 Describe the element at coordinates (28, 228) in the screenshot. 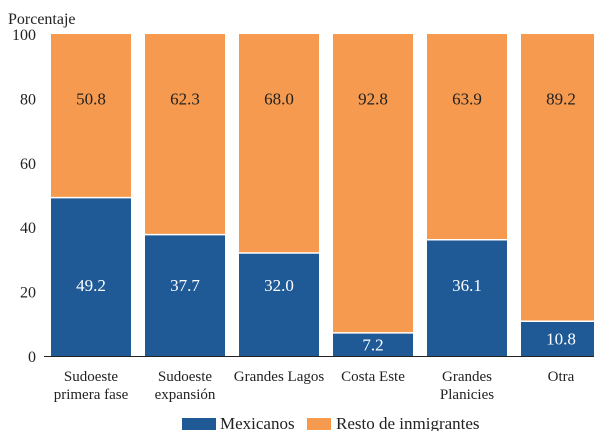

I see `y-tick-label: 40` at that location.